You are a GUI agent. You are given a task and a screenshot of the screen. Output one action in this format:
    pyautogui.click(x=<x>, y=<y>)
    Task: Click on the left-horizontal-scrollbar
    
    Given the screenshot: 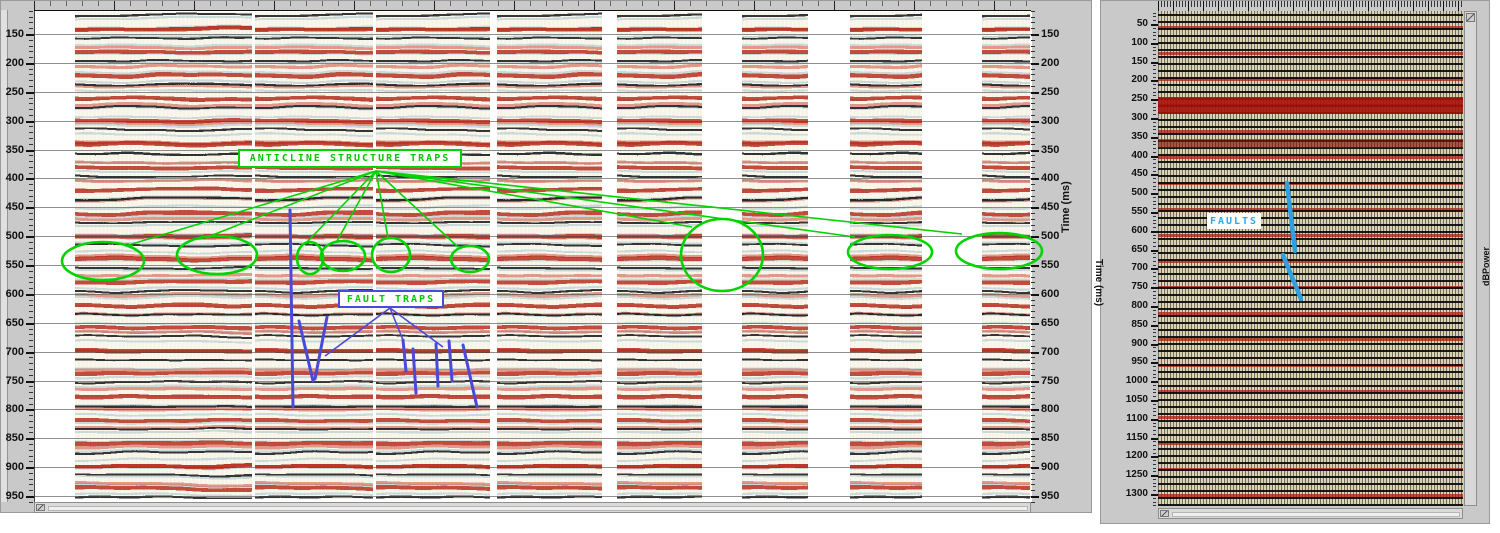 What is the action you would take?
    pyautogui.click(x=532, y=507)
    